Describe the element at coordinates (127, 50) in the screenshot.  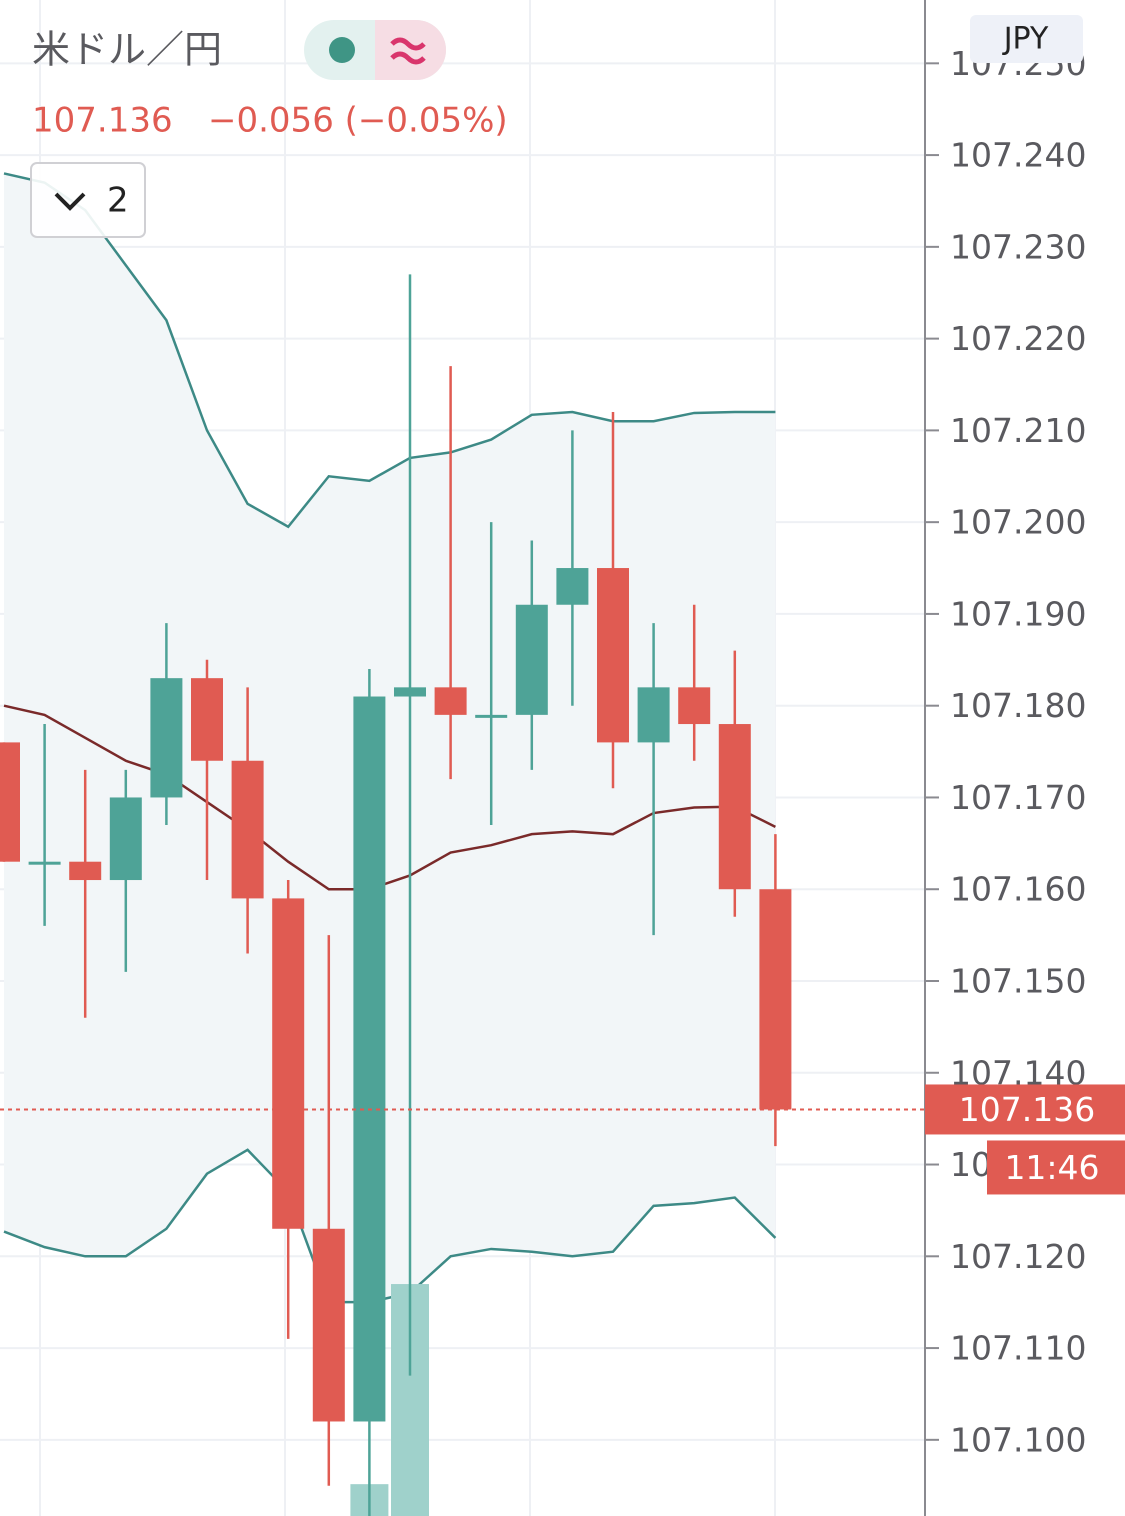
I see `title: 米ドル／円` at that location.